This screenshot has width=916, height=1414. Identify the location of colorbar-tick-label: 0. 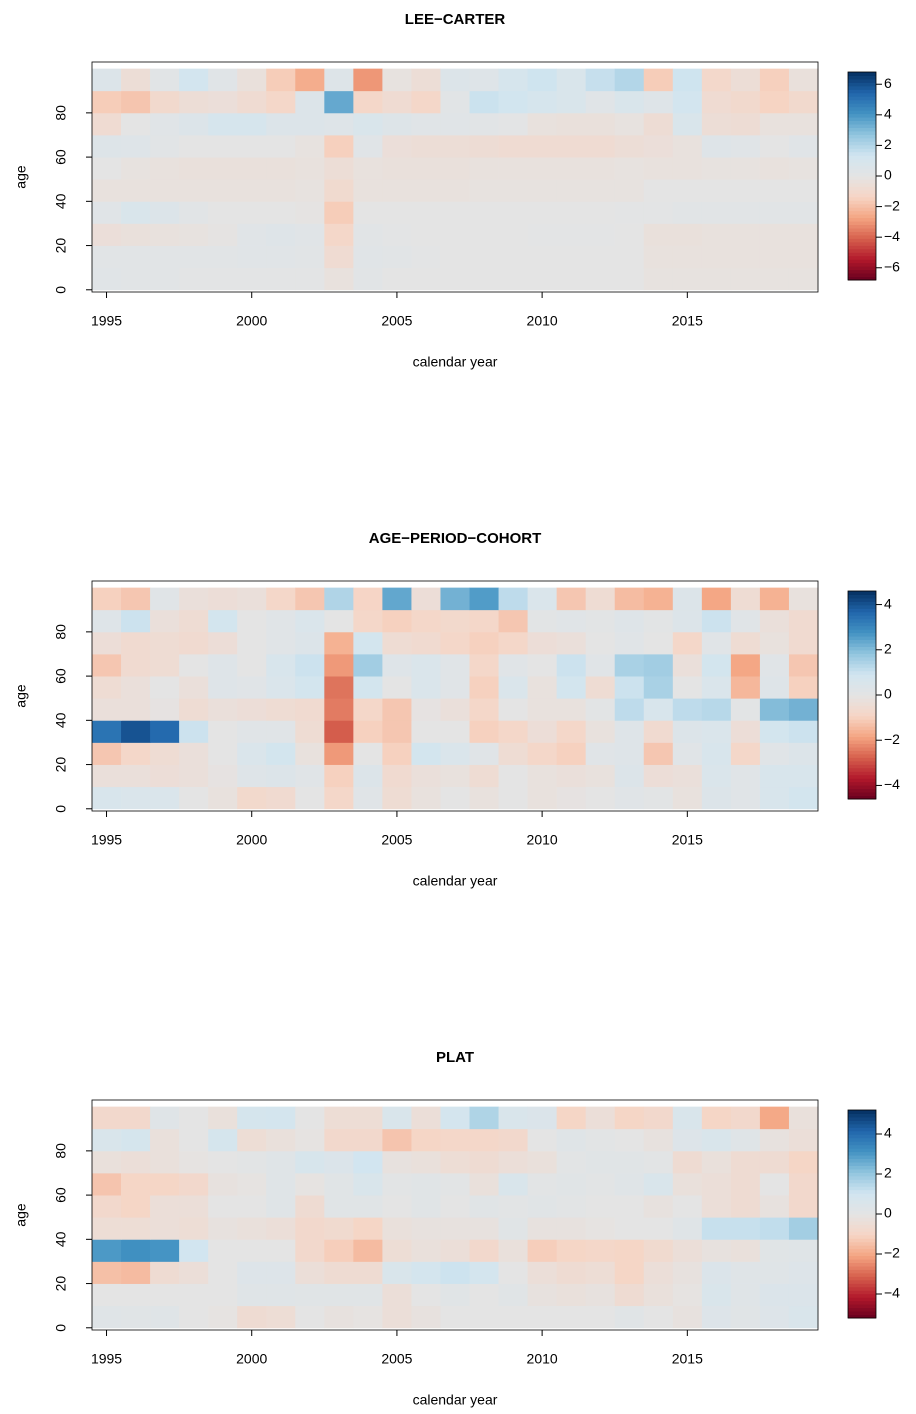
(888, 175).